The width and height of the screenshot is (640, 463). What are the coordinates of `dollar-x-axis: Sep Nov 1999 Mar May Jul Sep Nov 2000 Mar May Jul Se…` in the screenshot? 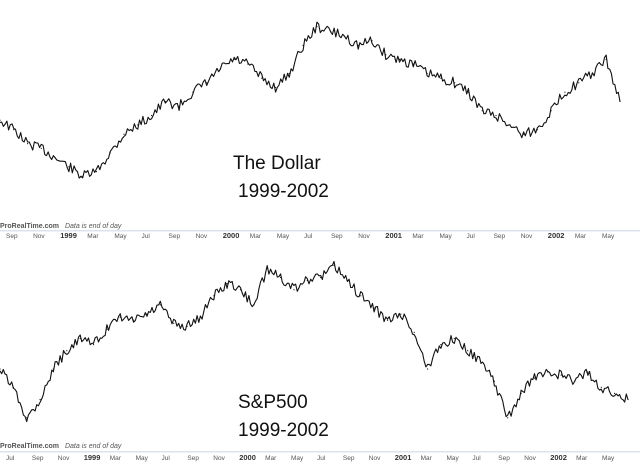 It's located at (310, 235).